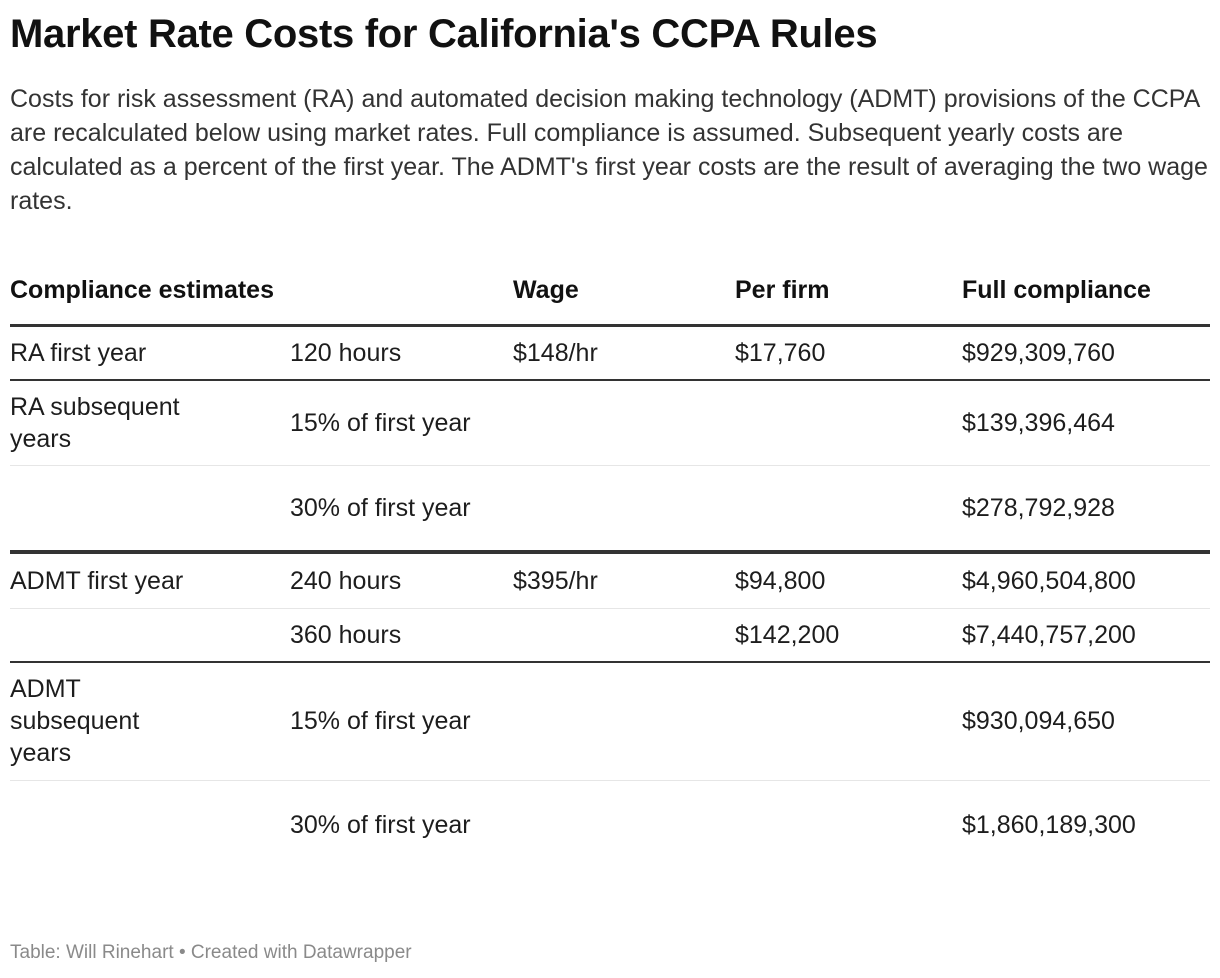 The width and height of the screenshot is (1220, 978). I want to click on table-cell: $17,760, so click(848, 353).